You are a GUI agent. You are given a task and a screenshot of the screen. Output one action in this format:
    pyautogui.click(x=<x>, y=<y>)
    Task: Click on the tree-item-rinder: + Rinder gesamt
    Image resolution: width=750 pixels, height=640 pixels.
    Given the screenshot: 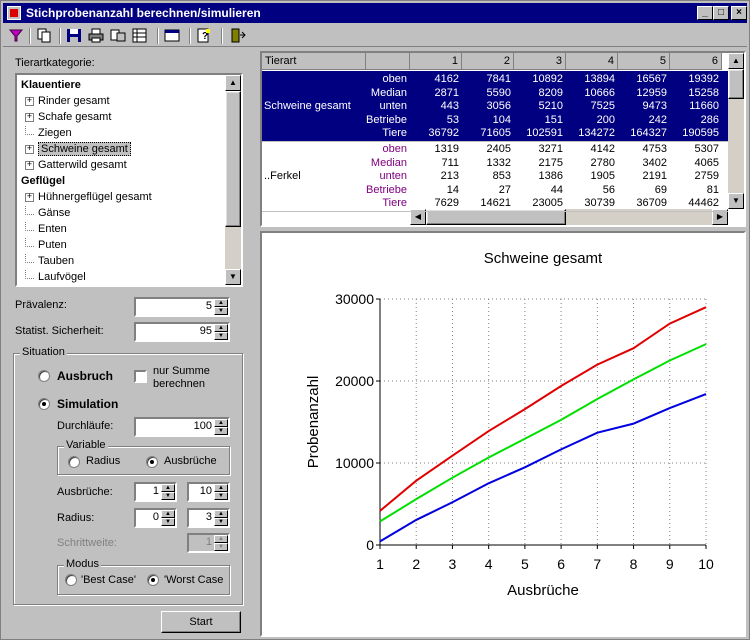 What is the action you would take?
    pyautogui.click(x=67, y=101)
    